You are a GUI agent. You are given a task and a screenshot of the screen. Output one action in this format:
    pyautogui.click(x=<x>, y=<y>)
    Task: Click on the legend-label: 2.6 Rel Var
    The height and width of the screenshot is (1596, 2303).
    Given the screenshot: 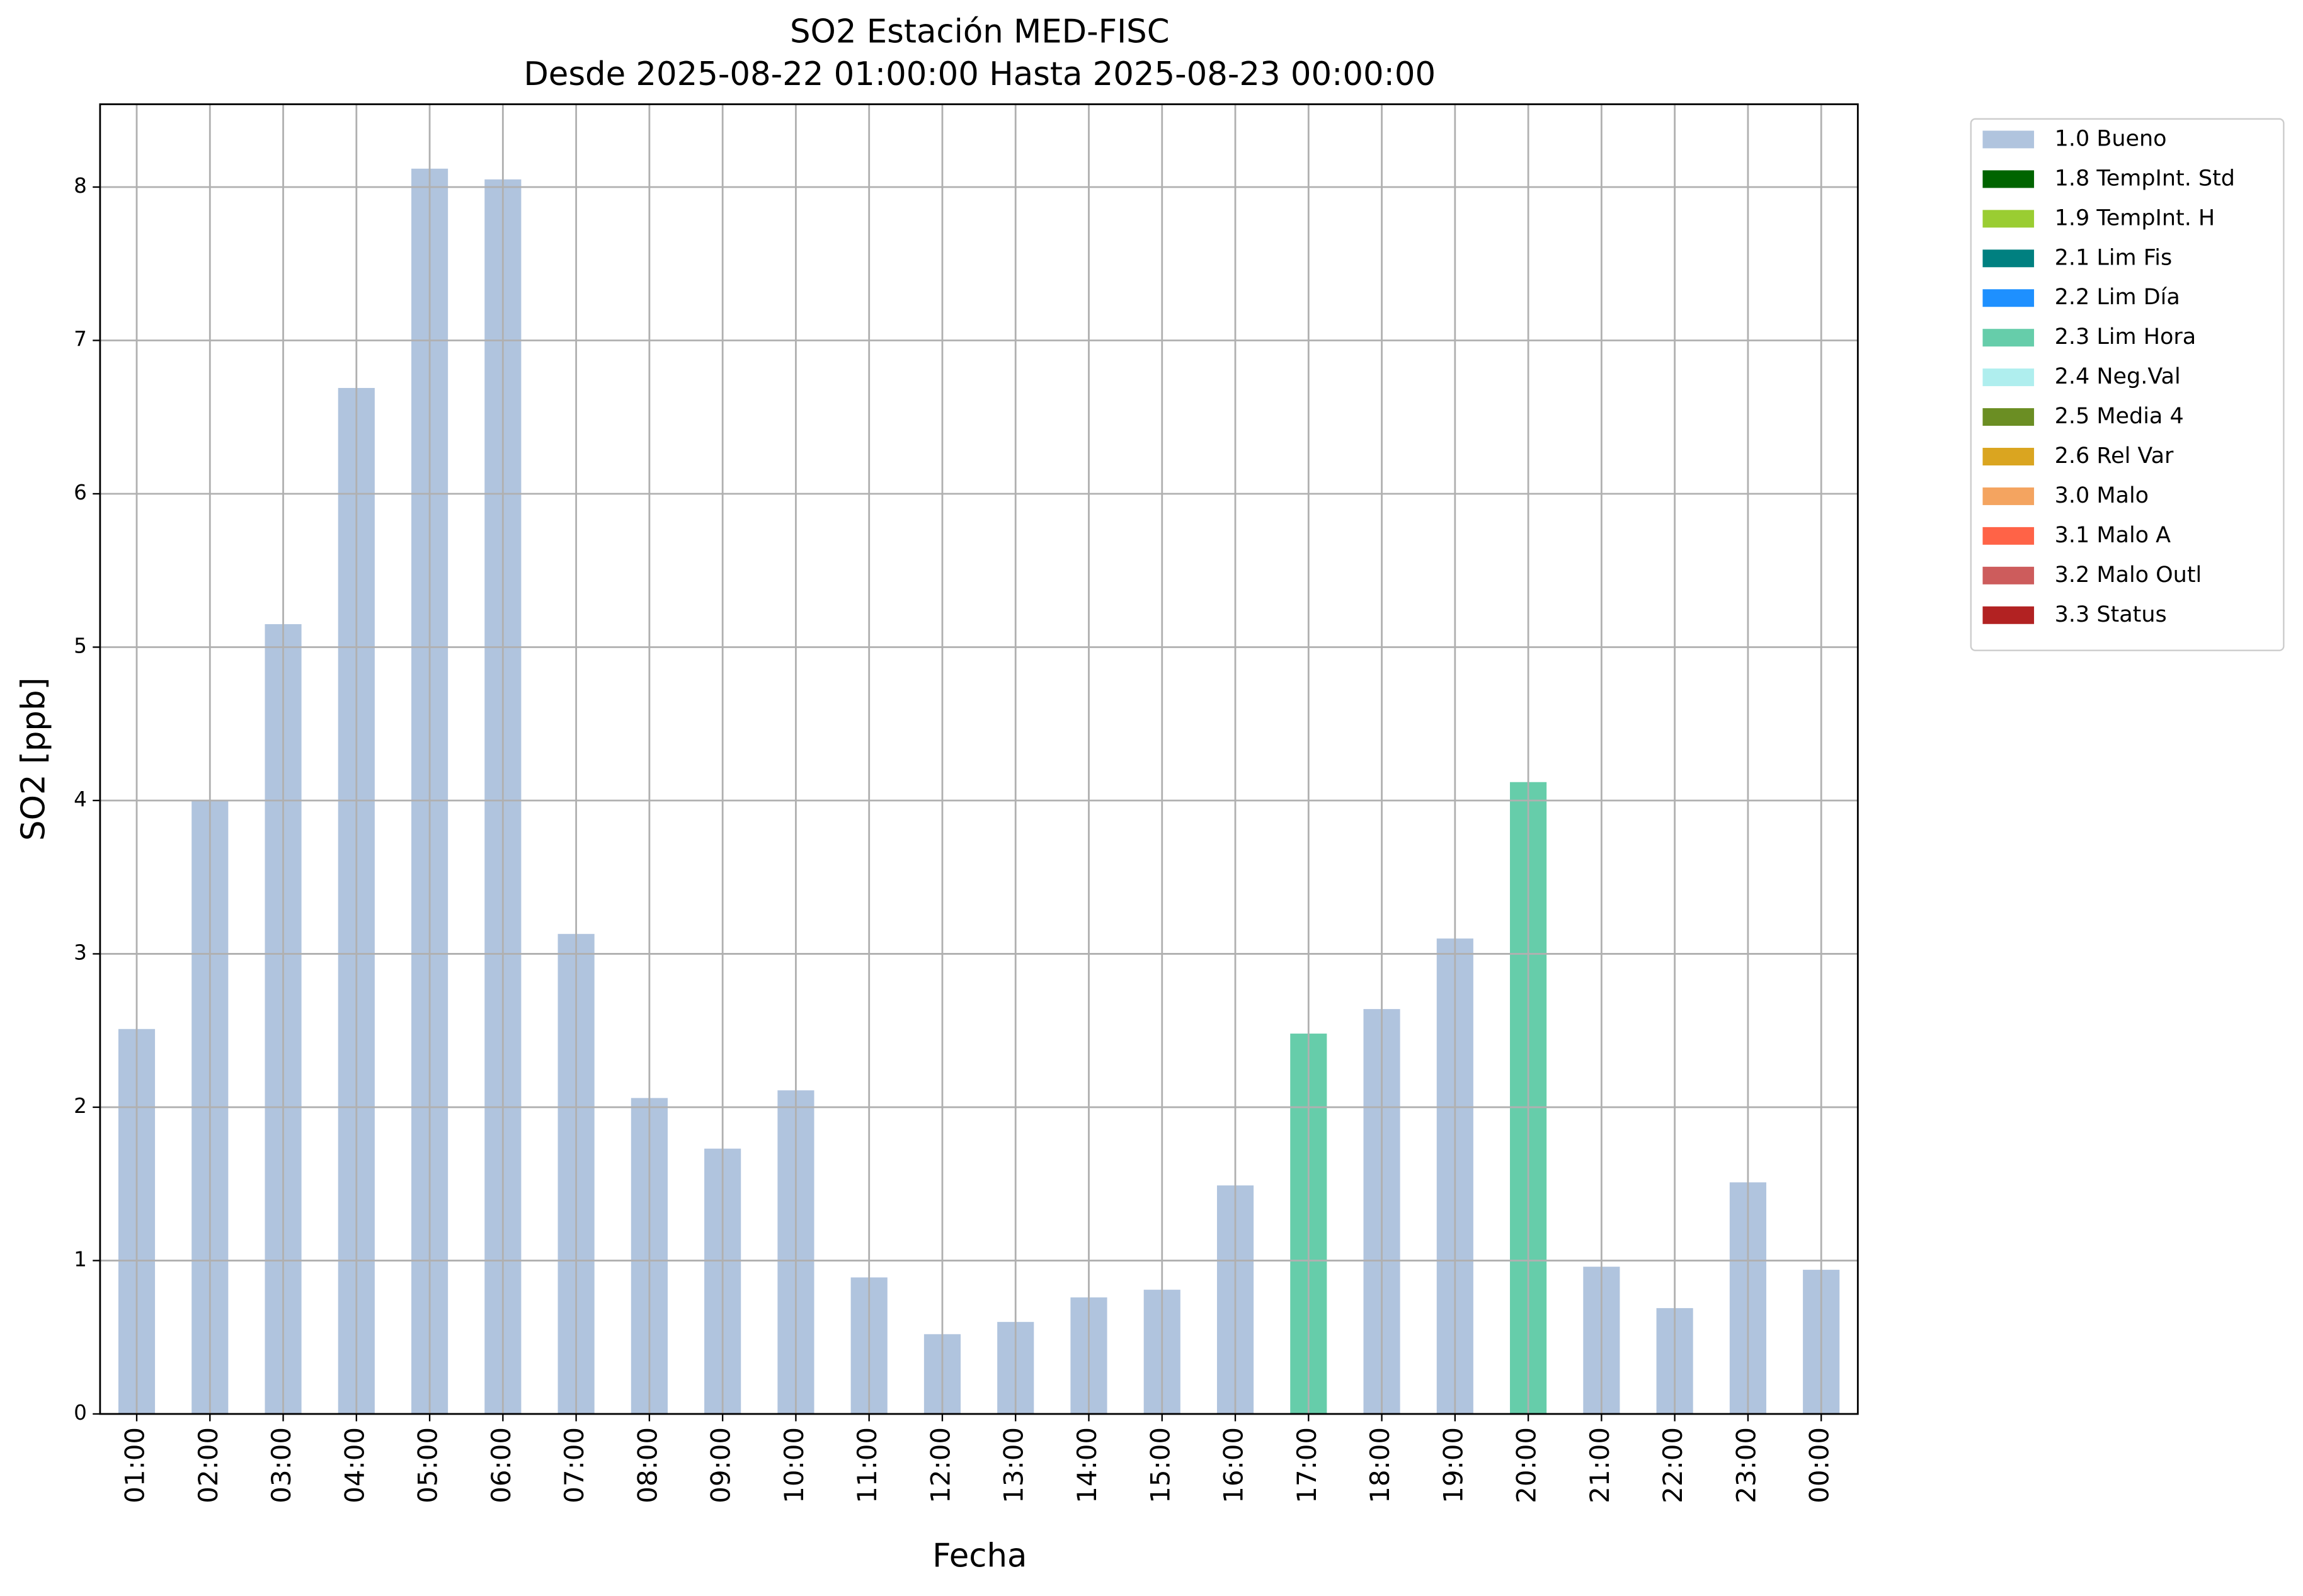 What is the action you would take?
    pyautogui.click(x=2114, y=456)
    